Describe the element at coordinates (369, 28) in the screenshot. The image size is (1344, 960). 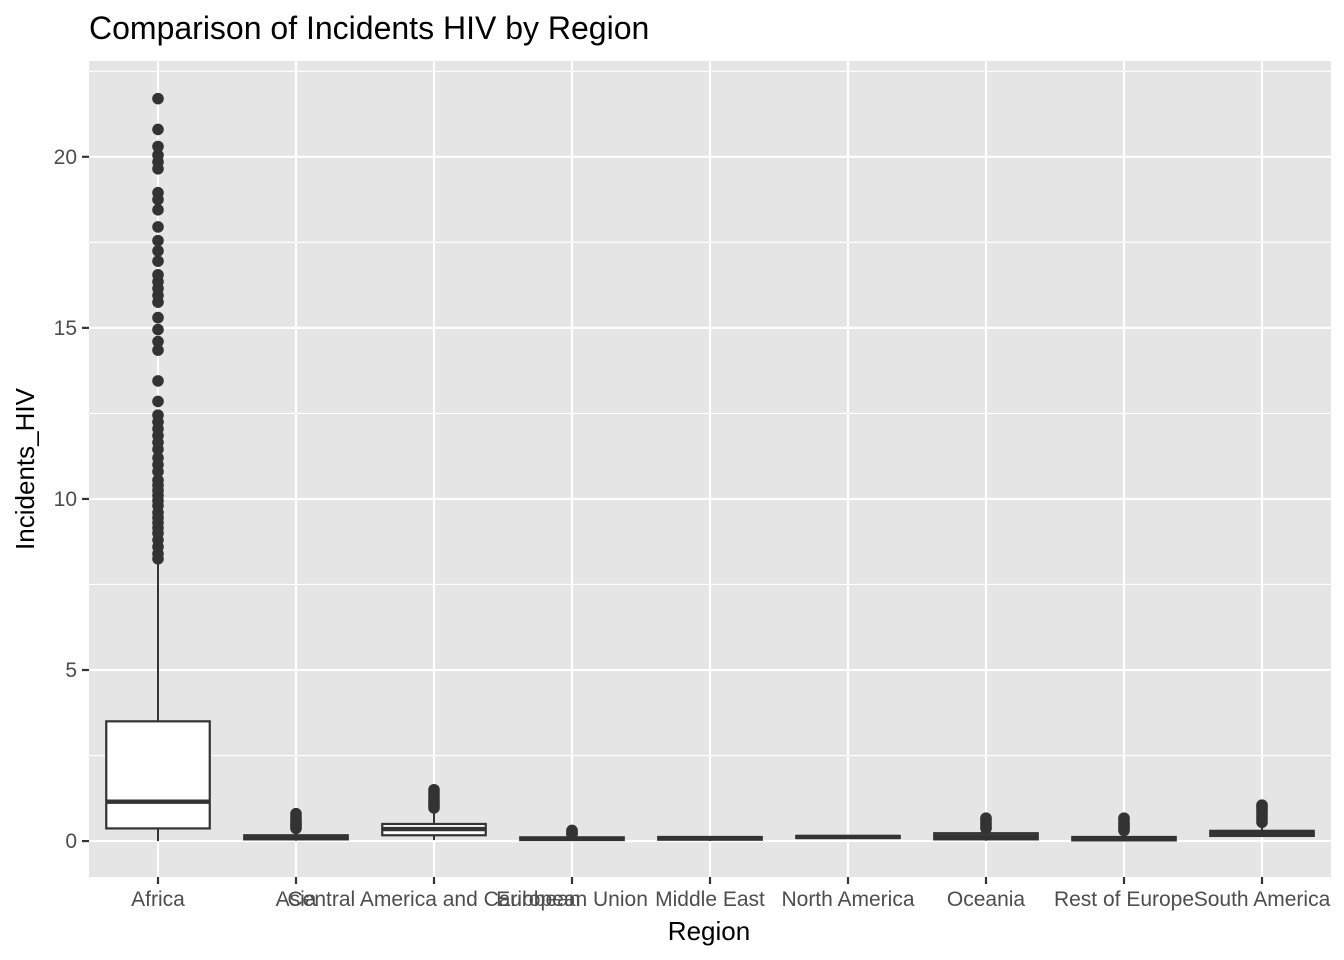
I see `chart-title: Comparison of Incidents HIV by Region` at that location.